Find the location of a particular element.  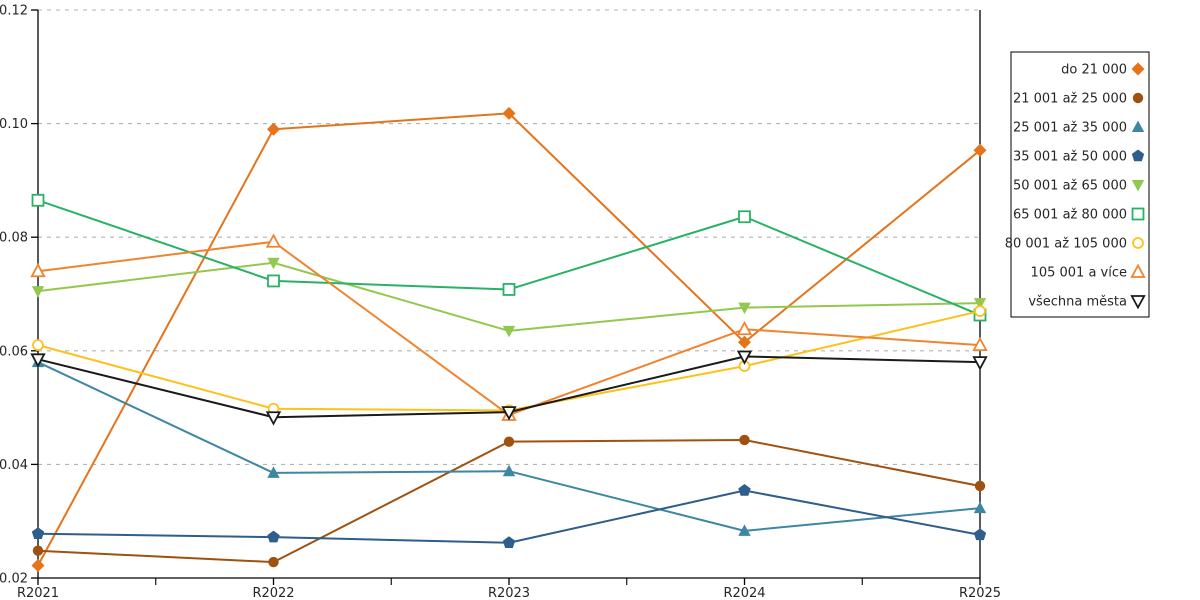

legend-item: 105 001 a více is located at coordinates (1088, 272).